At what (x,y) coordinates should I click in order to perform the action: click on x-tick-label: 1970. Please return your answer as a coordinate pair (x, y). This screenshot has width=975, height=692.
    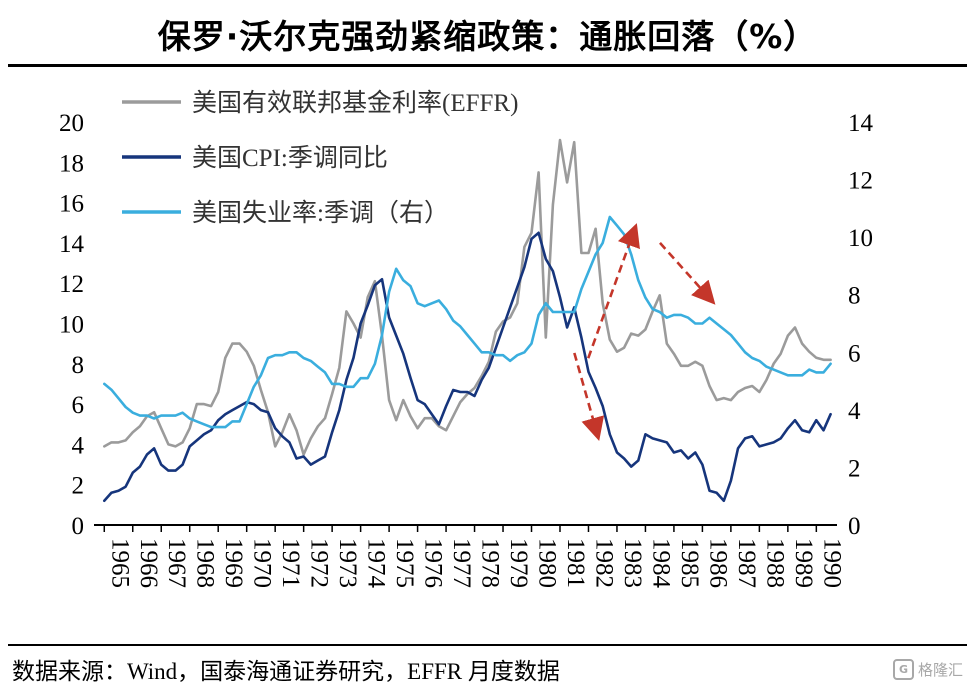
    Looking at the image, I should click on (262, 563).